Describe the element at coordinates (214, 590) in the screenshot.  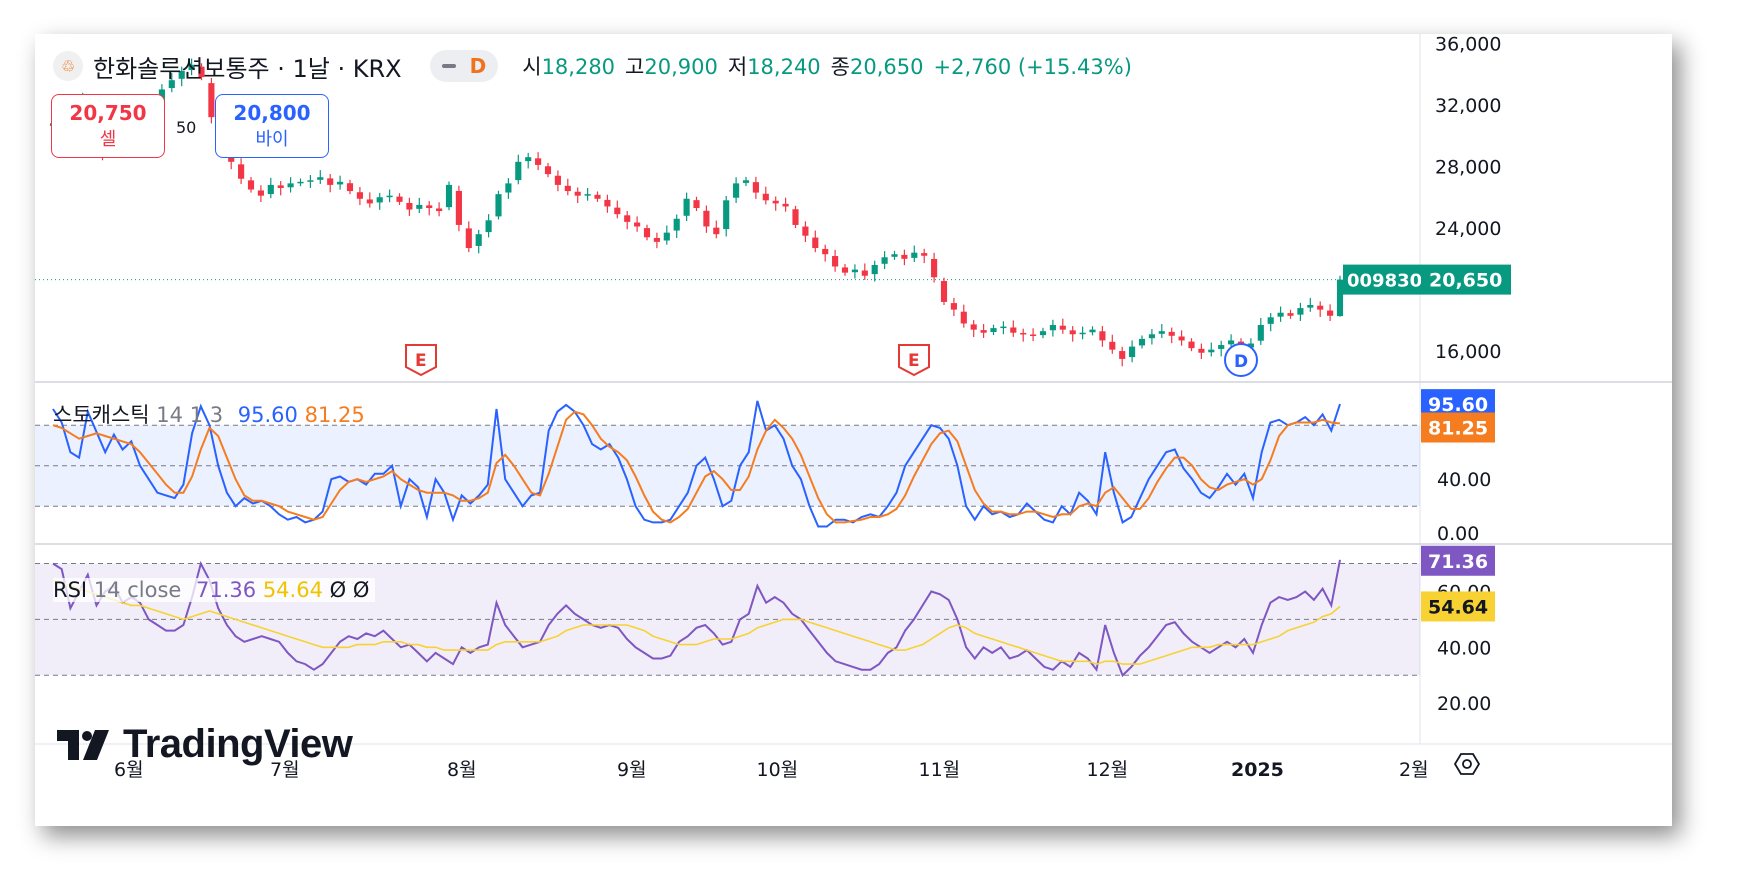
I see `rsi-legend: RSI 14 close 71.36 54.64 Ø Ø` at that location.